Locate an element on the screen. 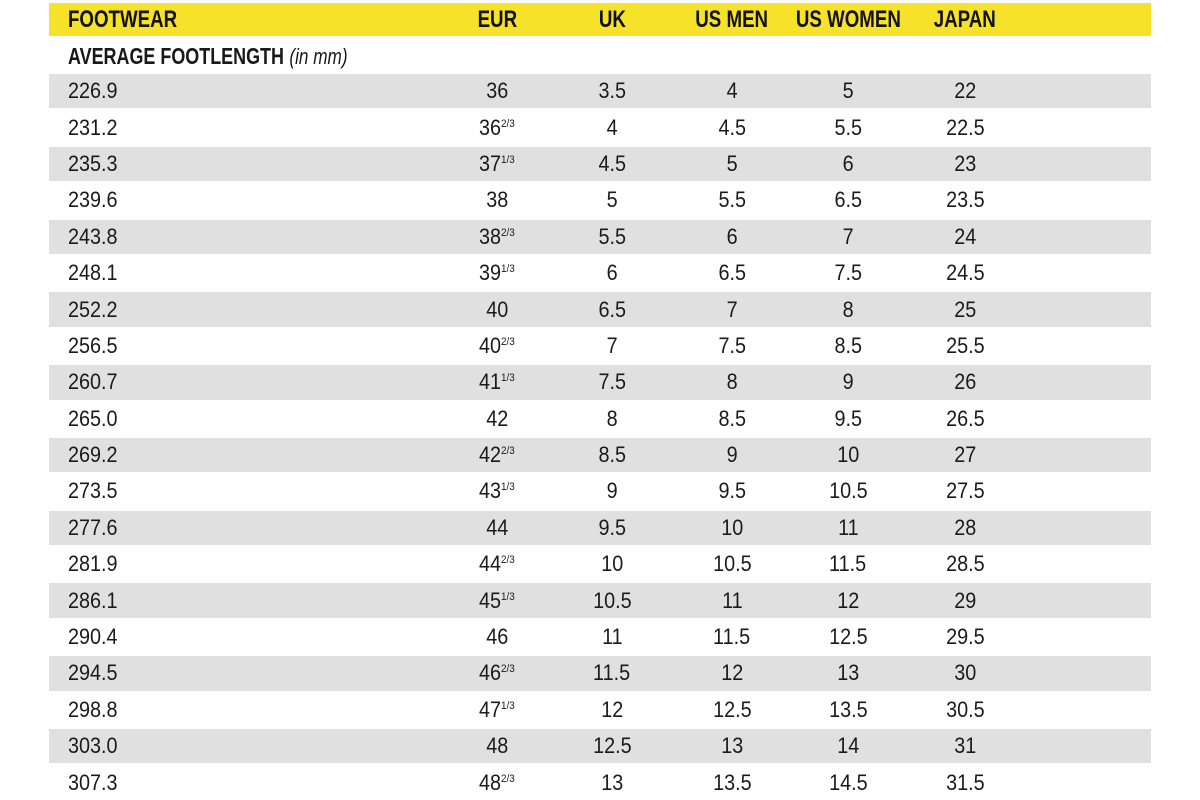 Image resolution: width=1200 pixels, height=800 pixels. cell-us-women: 14.5 is located at coordinates (848, 782).